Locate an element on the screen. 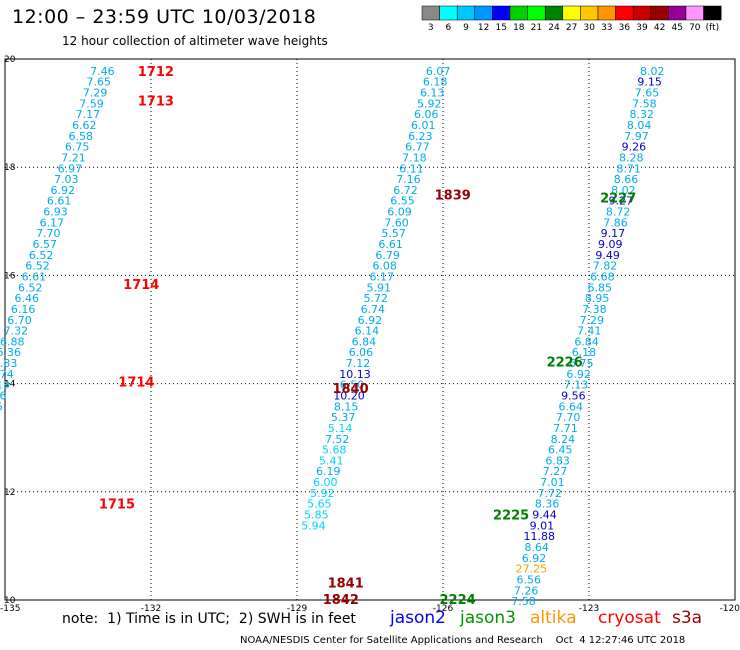 The height and width of the screenshot is (650, 740). wave-height-value: 6.68 is located at coordinates (602, 276).